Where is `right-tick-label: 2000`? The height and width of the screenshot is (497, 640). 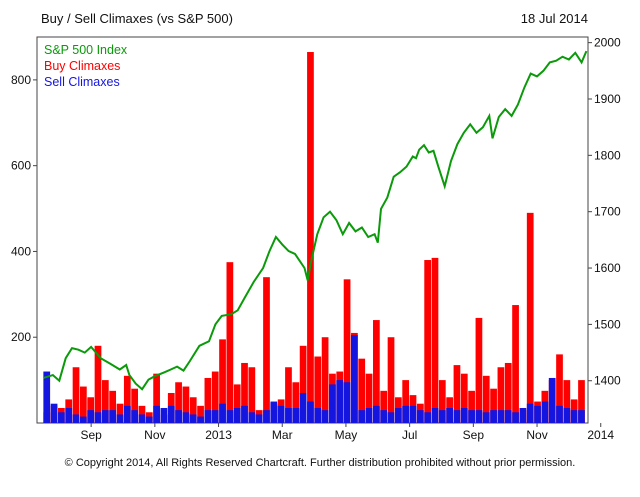 right-tick-label: 2000 is located at coordinates (607, 43).